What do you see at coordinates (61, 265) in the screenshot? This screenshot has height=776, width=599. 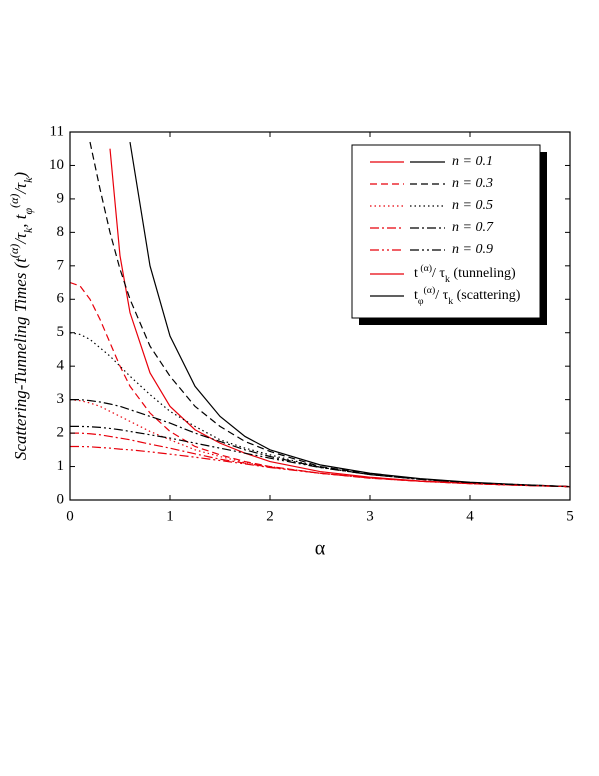 I see `y-tick-label: 7` at bounding box center [61, 265].